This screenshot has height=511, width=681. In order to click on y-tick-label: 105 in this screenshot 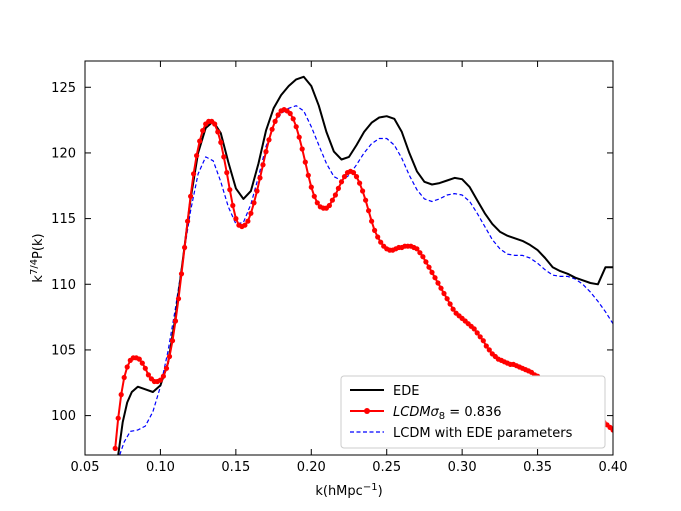, I will do `click(63, 350)`.